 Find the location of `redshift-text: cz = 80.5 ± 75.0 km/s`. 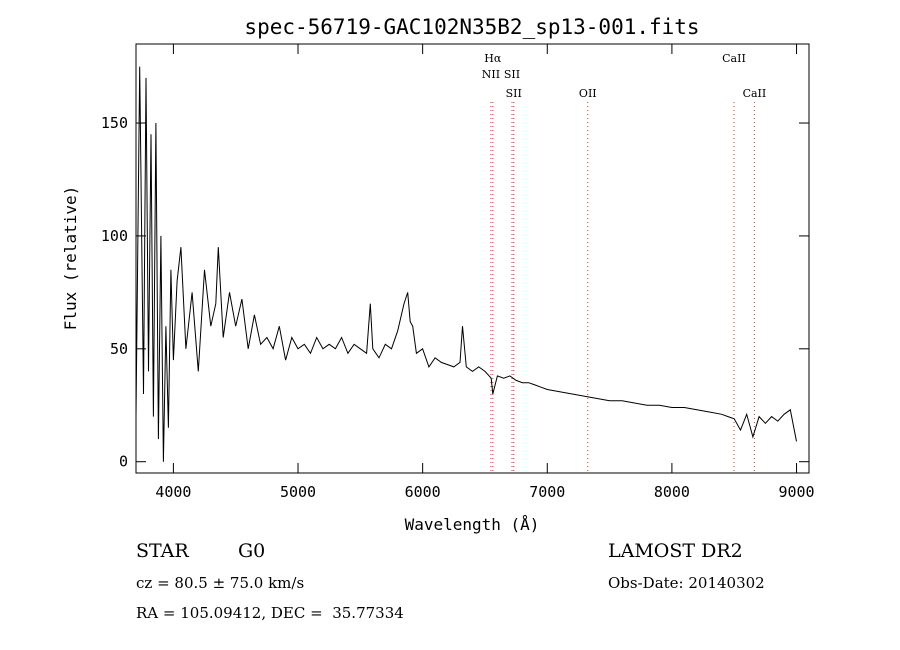

redshift-text: cz = 80.5 ± 75.0 km/s is located at coordinates (220, 583).